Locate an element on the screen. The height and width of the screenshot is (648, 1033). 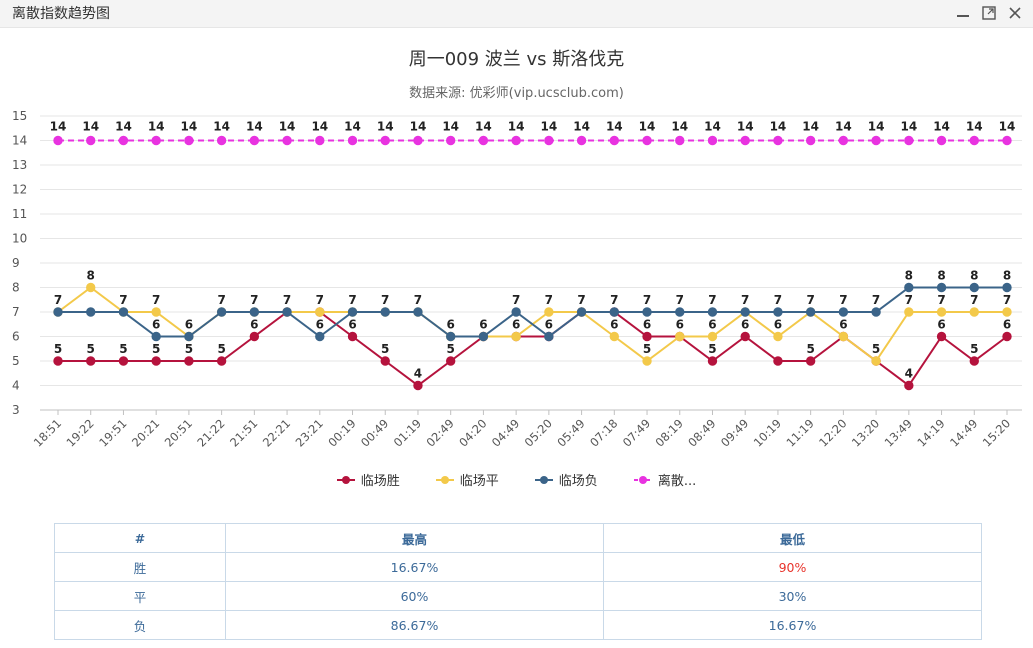
y-tick-label: 8 is located at coordinates (16, 288).